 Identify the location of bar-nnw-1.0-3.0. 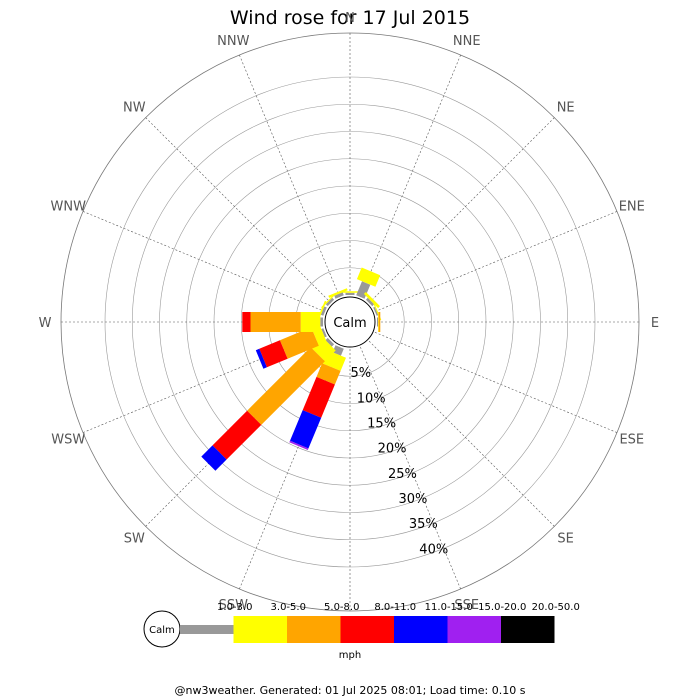
(339, 295).